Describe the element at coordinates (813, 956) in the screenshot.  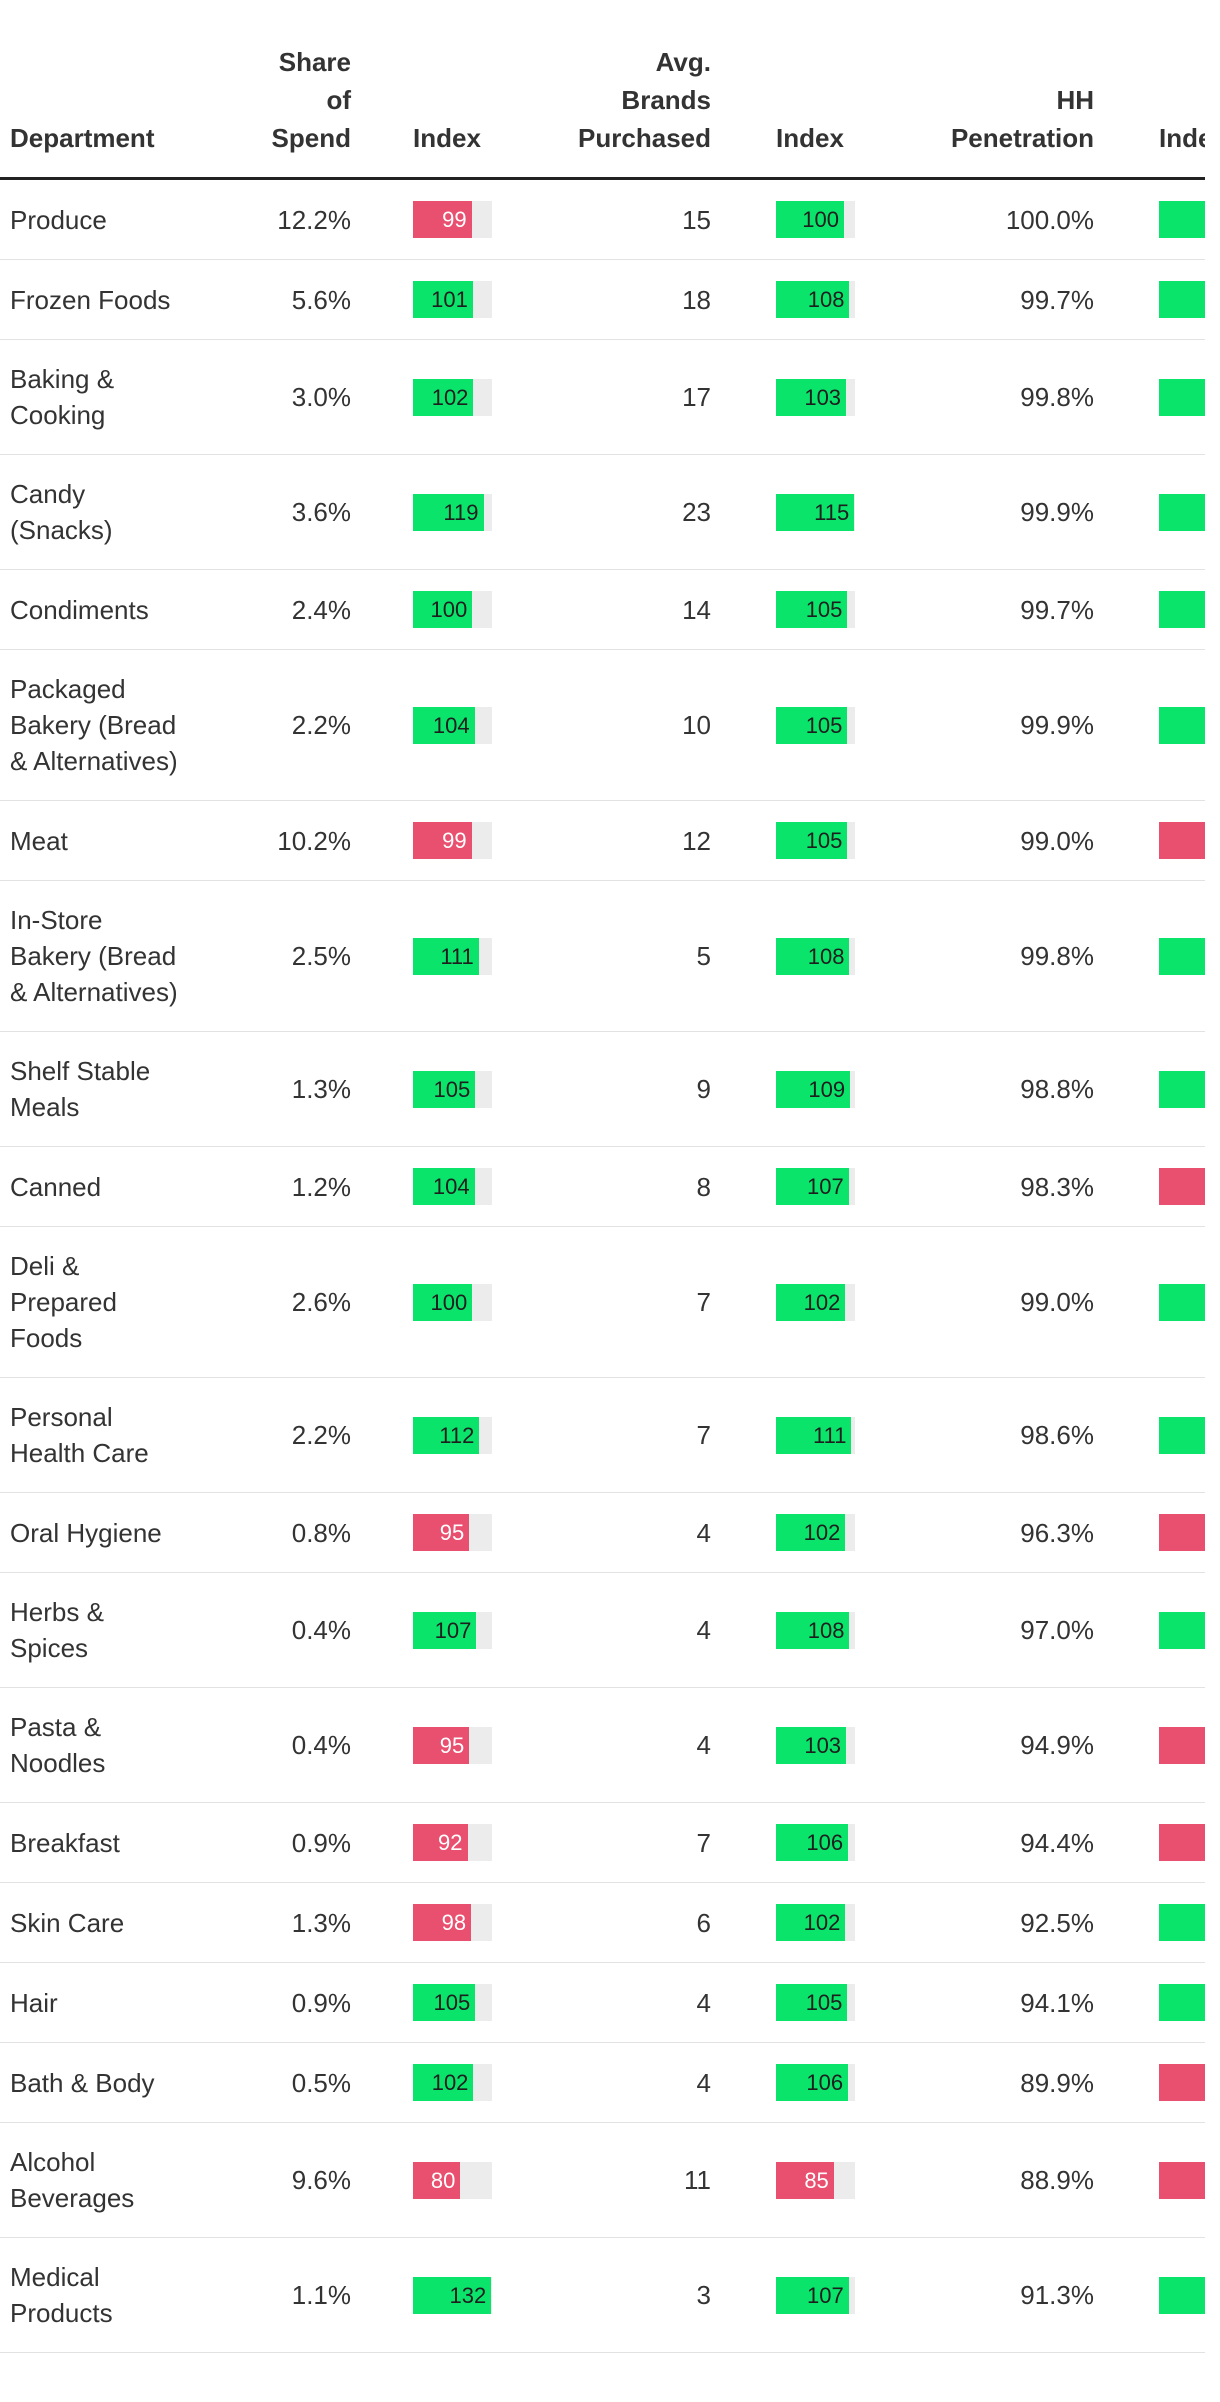
I see `index-bar: 108` at that location.